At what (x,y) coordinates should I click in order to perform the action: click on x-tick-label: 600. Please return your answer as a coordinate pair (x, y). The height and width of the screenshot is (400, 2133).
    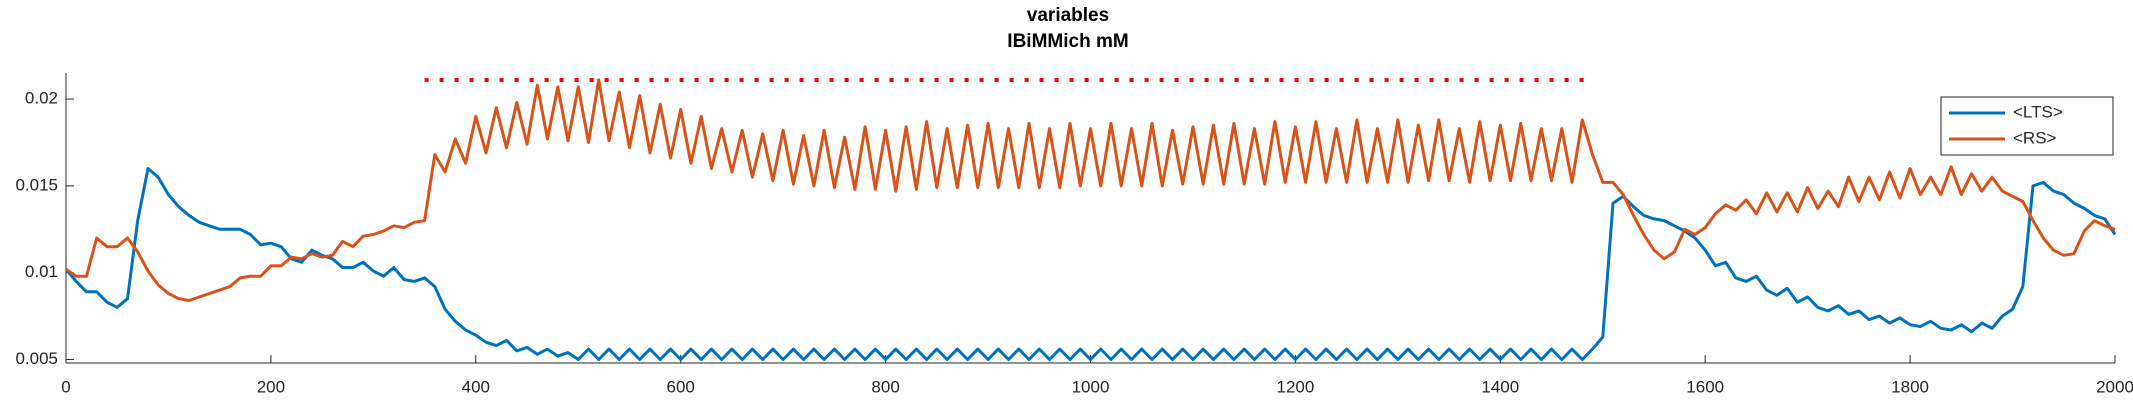
    Looking at the image, I should click on (681, 386).